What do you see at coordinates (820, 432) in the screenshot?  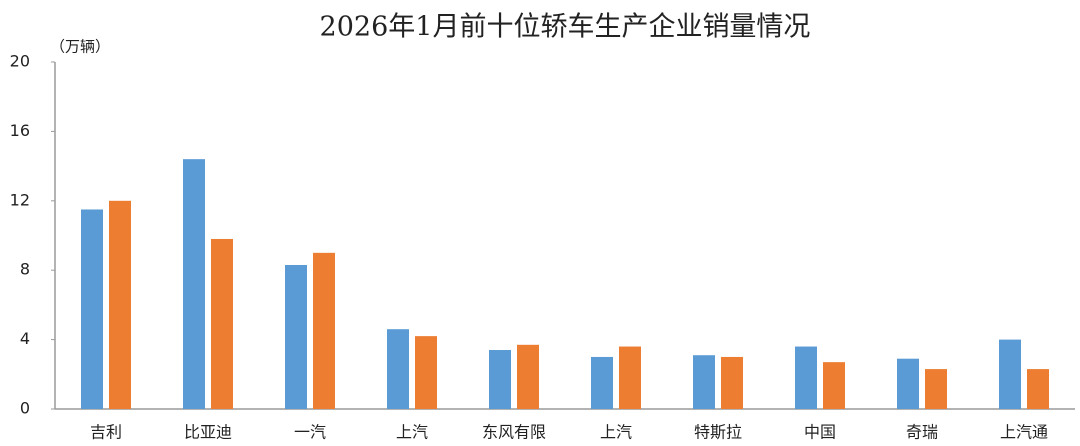 I see `x-tick-label: 中国` at bounding box center [820, 432].